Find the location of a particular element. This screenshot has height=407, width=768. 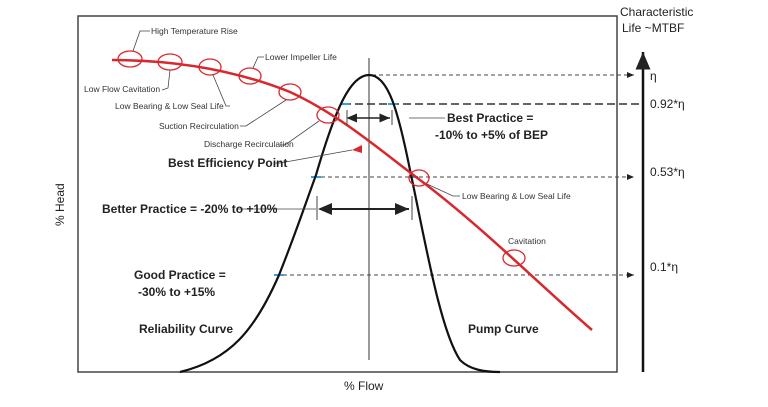

label-low-bearing-1: Low Bearing & Low Seal Life is located at coordinates (169, 106).